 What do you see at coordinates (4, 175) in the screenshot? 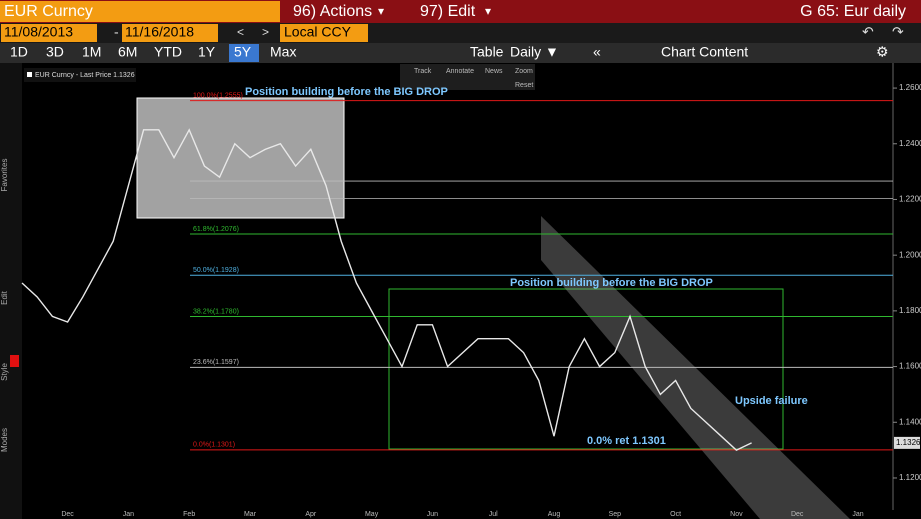
I see `side-label: Favorites` at bounding box center [4, 175].